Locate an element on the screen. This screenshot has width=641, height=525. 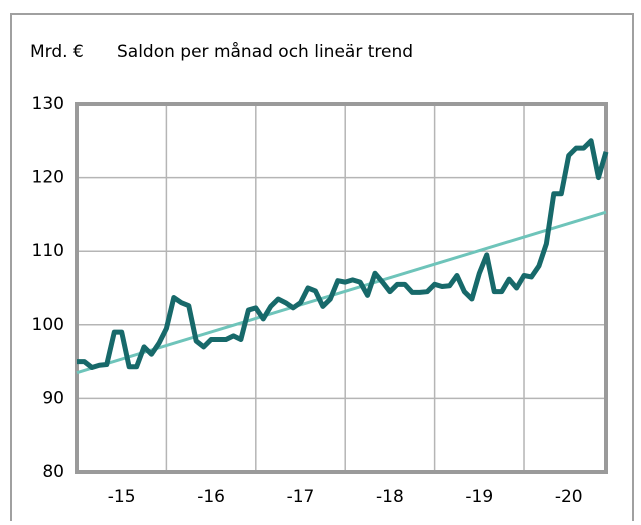
y-tick-label: 110 is located at coordinates (48, 251).